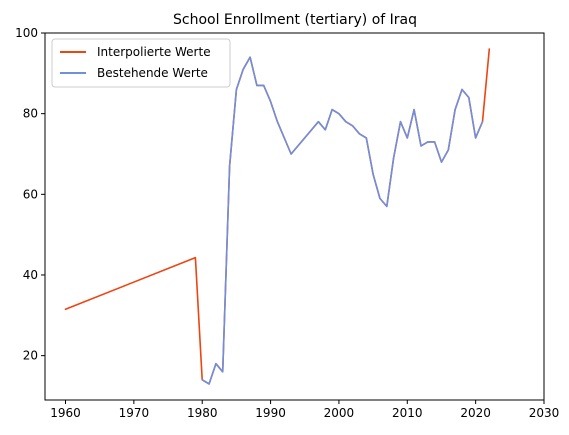 This screenshot has width=569, height=435. Describe the element at coordinates (544, 413) in the screenshot. I see `x-tick-label-2030: 2030` at that location.